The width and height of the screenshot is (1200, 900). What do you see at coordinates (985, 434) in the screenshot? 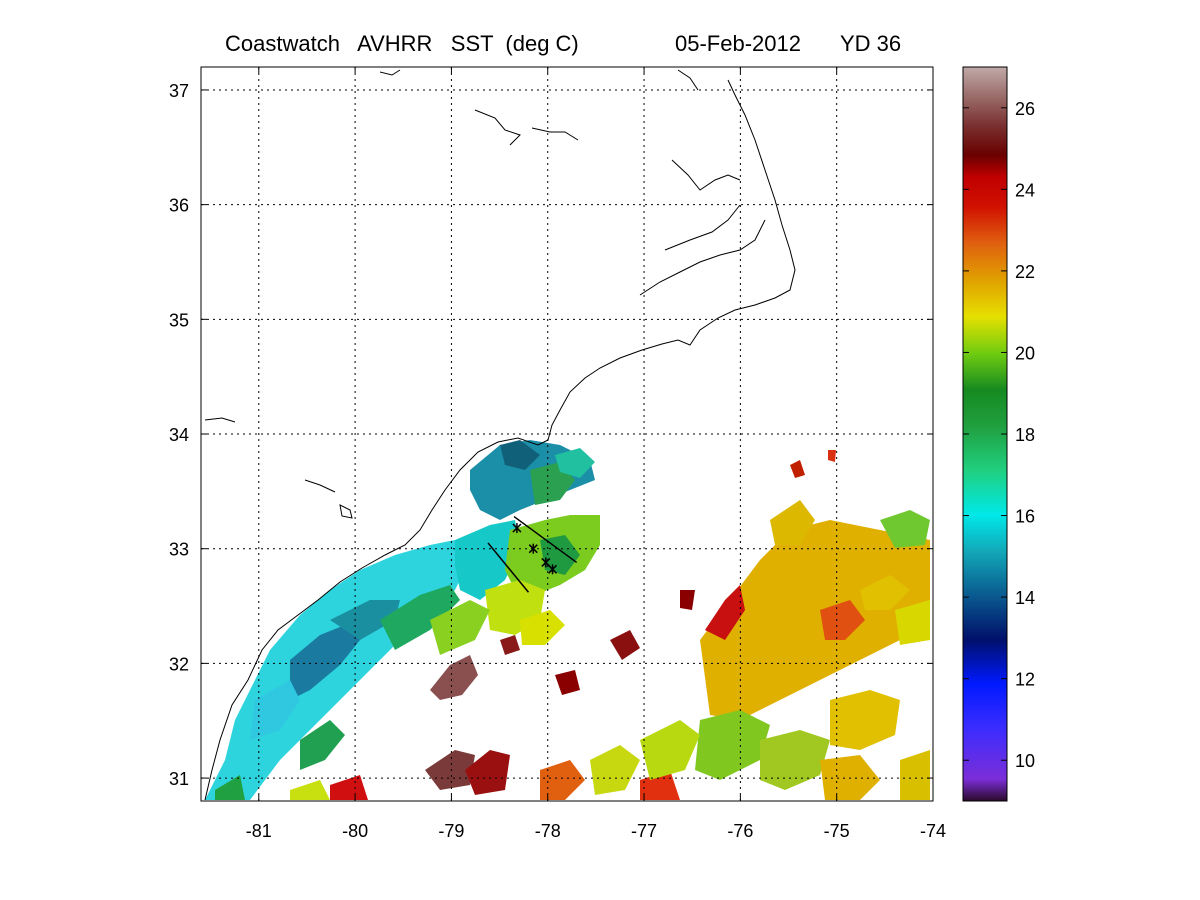
I see `colorbar` at bounding box center [985, 434].